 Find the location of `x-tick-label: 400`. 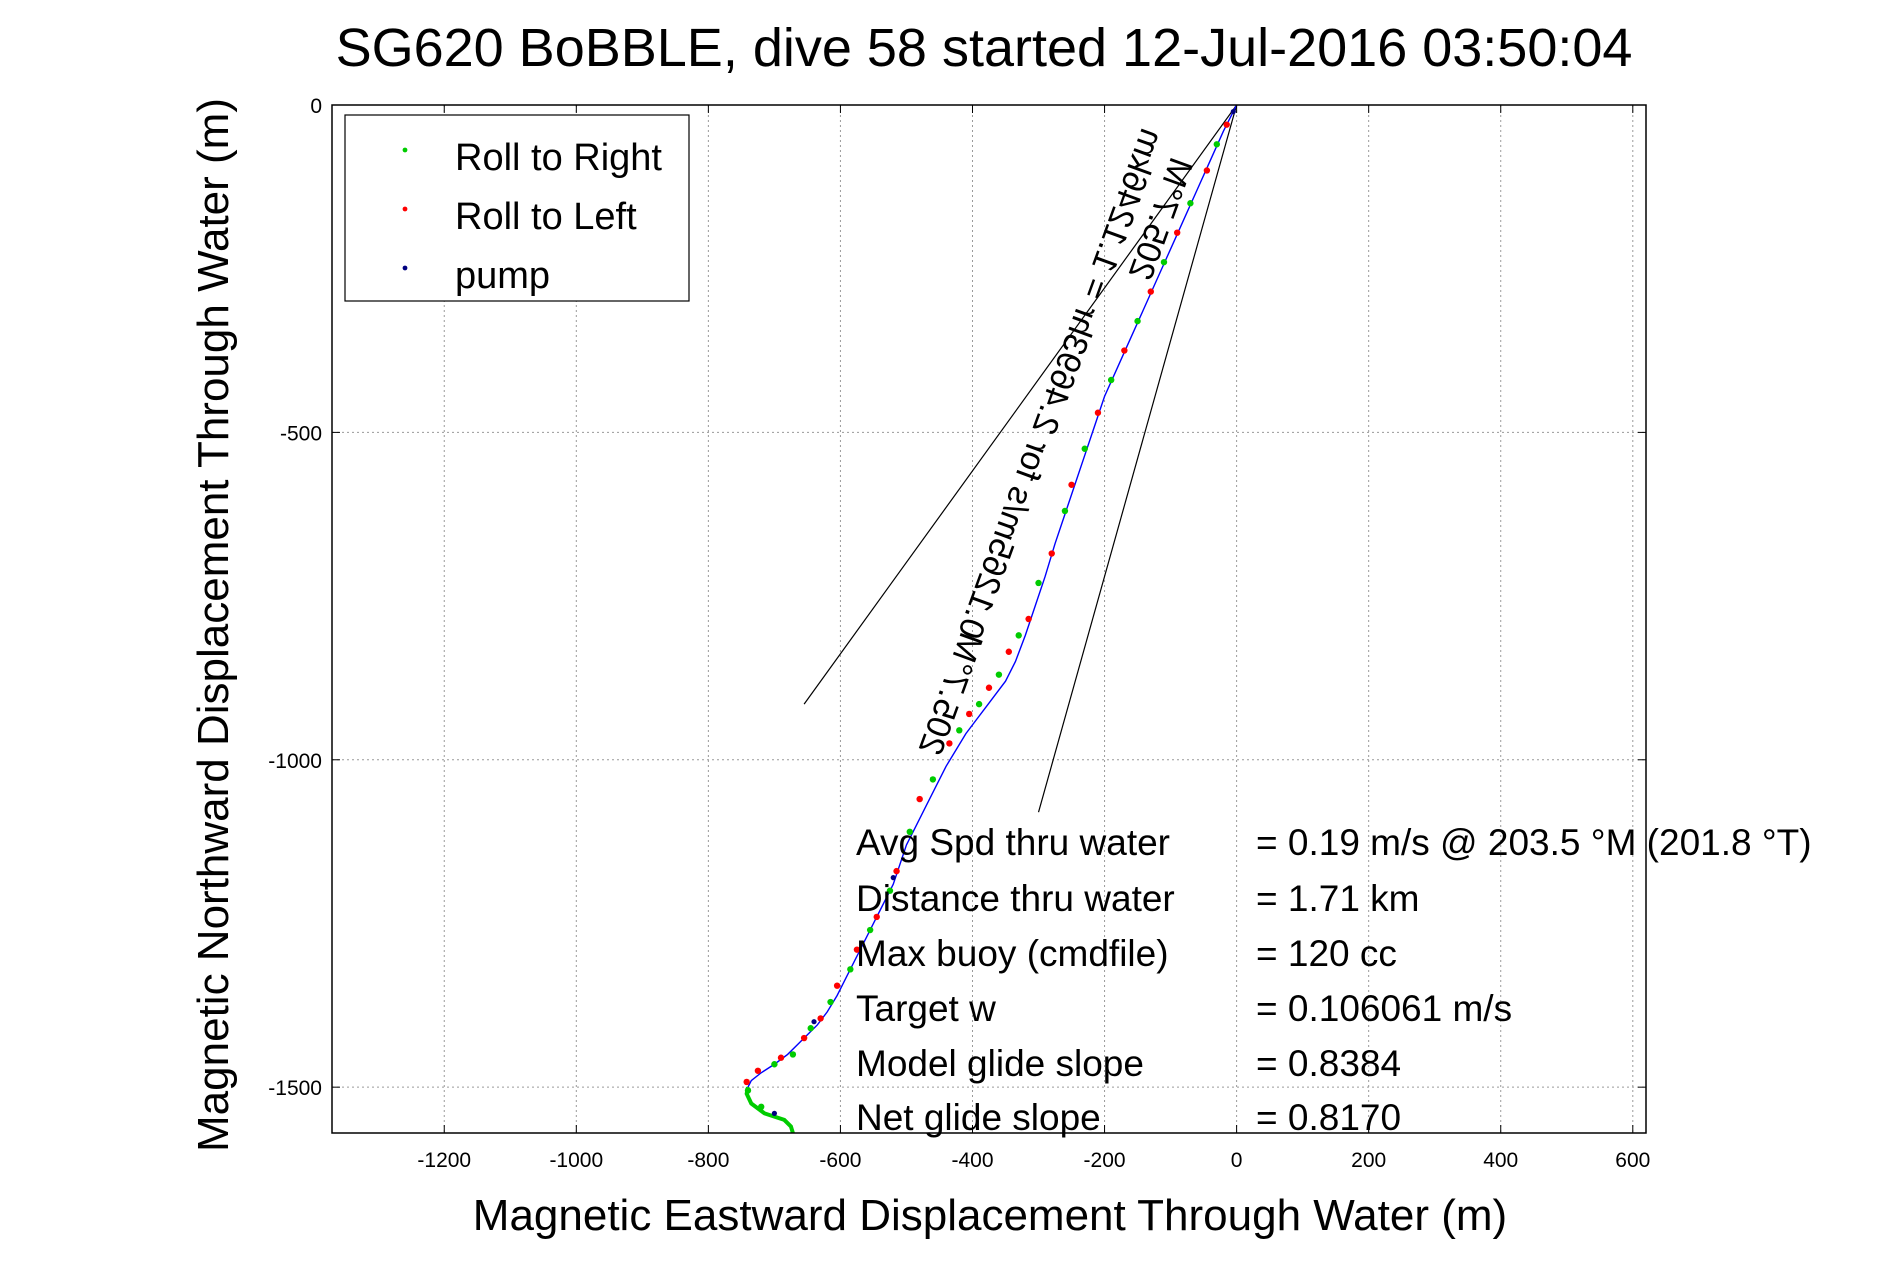

x-tick-label: 400 is located at coordinates (1500, 1160).